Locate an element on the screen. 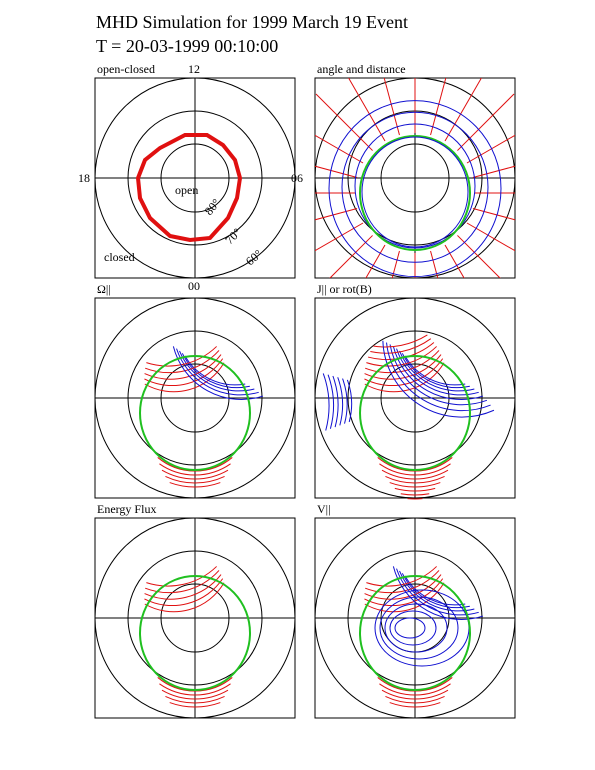 The width and height of the screenshot is (595, 770). boundary is located at coordinates (189, 188).